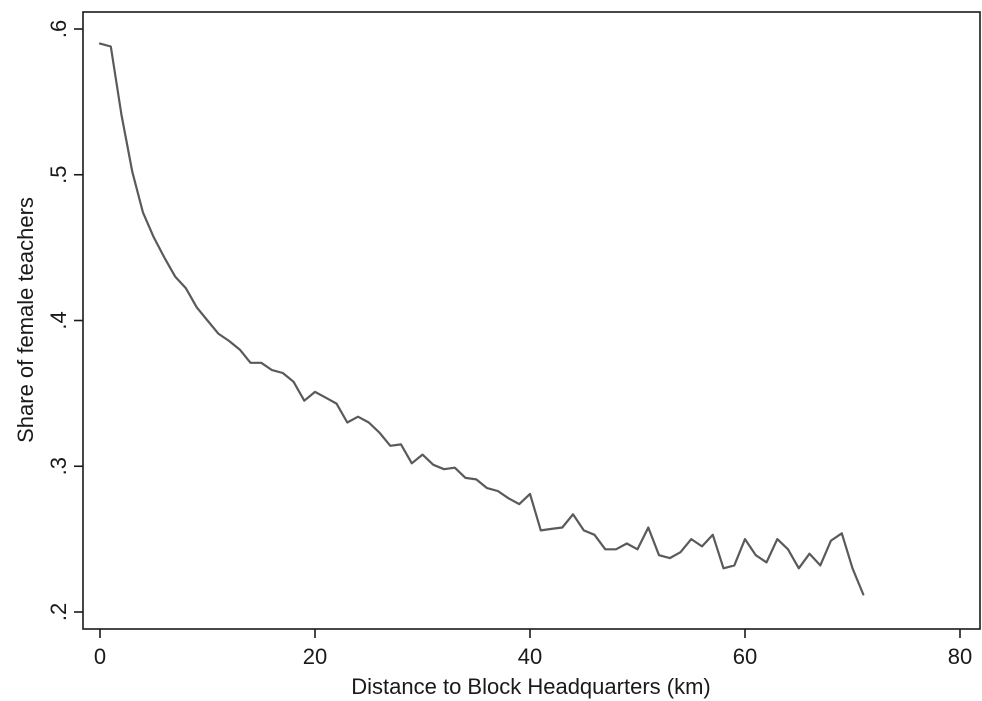 This screenshot has height=701, width=982. What do you see at coordinates (58, 29) in the screenshot?
I see `y-tick-label: .6` at bounding box center [58, 29].